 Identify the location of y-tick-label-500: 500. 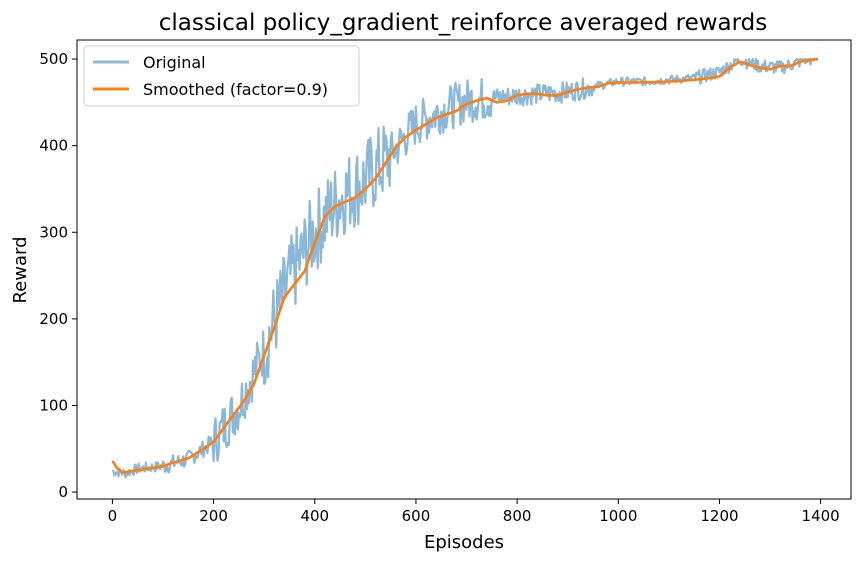
(53, 59).